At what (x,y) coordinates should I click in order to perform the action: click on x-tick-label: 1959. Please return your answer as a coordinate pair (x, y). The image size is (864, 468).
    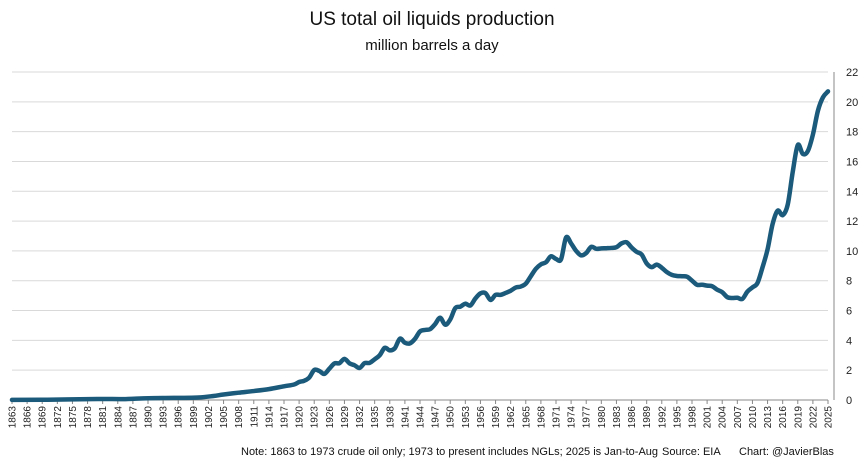
    Looking at the image, I should click on (496, 417).